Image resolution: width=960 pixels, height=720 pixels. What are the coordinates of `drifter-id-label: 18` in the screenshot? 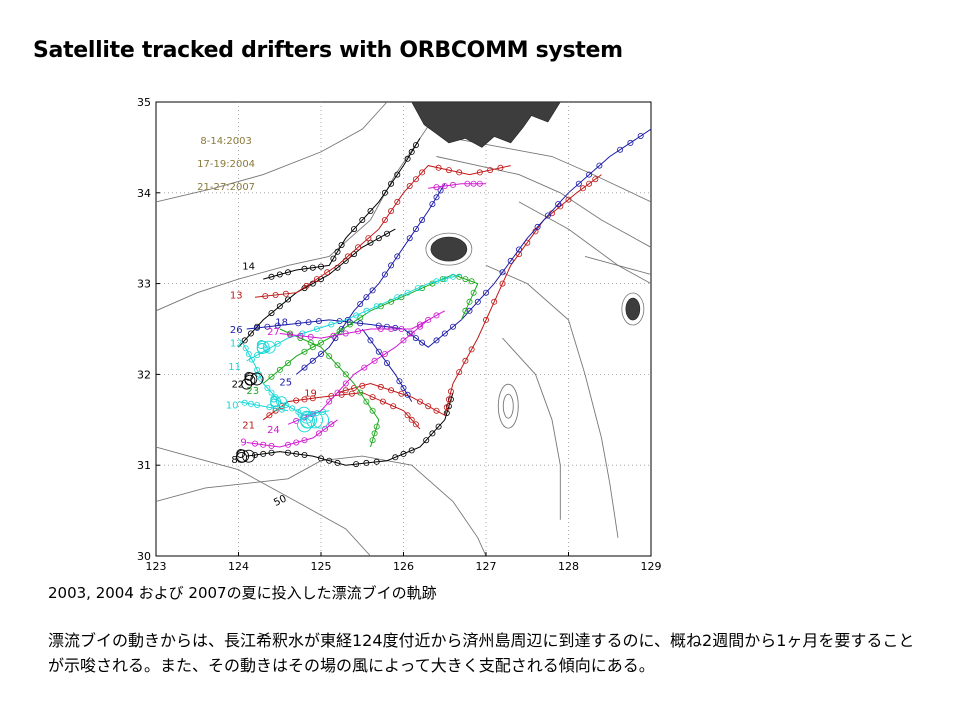 It's located at (281, 323).